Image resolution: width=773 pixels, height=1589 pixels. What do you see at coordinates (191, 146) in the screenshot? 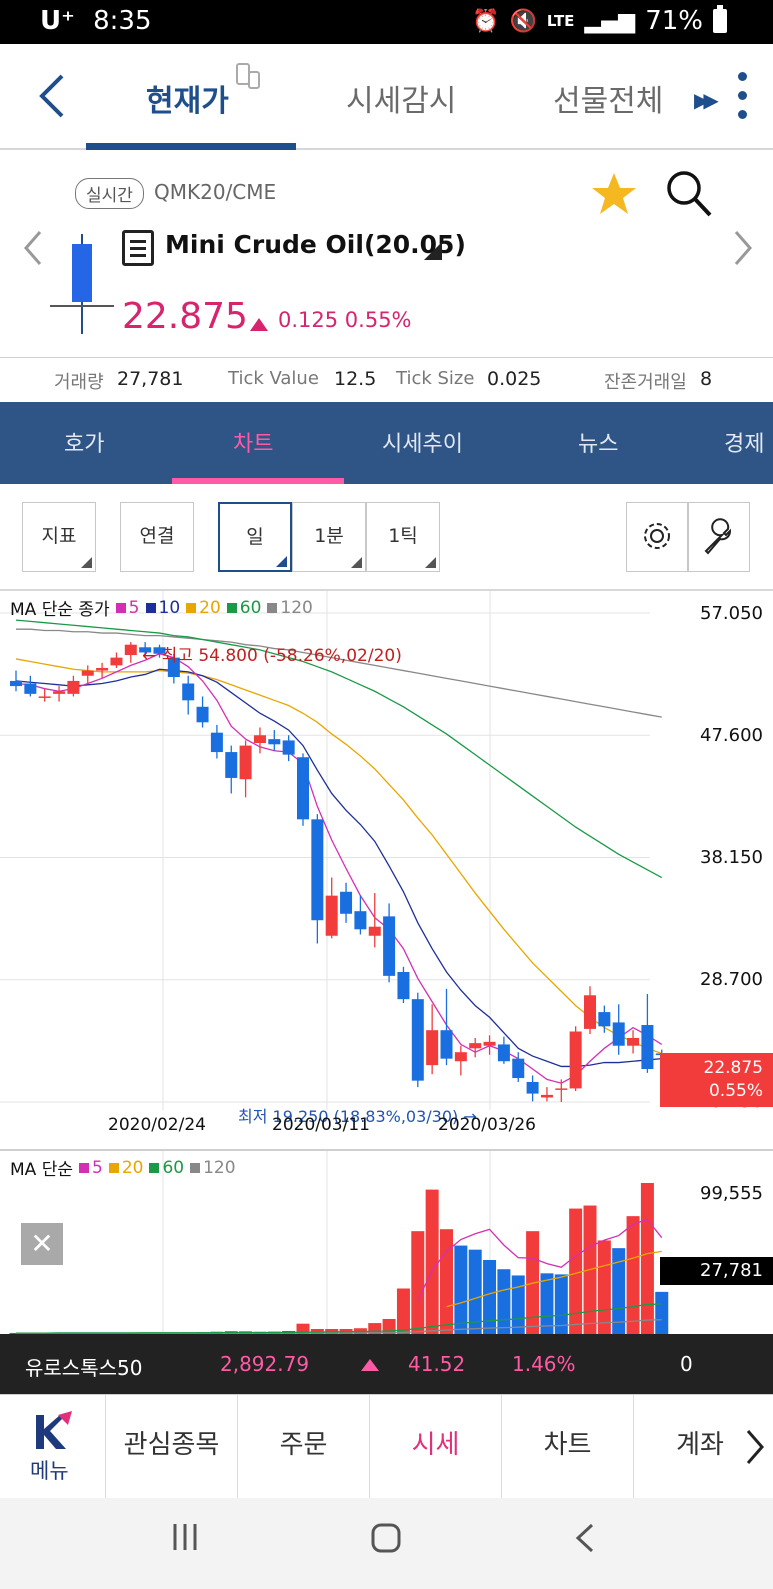
I see `tab-indicator` at bounding box center [191, 146].